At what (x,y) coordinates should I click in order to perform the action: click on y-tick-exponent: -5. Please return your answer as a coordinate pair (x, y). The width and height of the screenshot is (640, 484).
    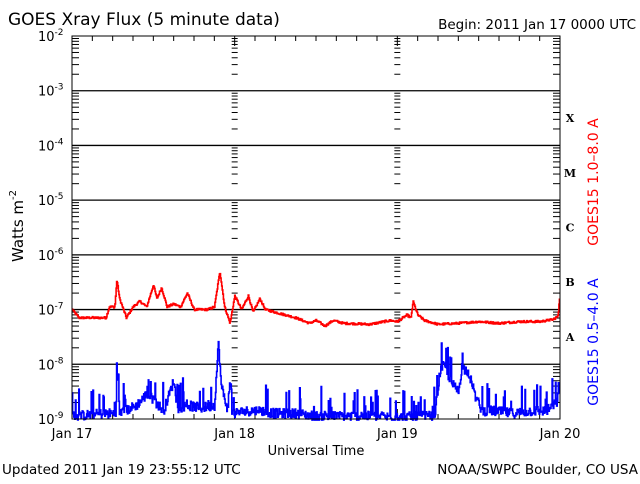
    Looking at the image, I should click on (59, 197).